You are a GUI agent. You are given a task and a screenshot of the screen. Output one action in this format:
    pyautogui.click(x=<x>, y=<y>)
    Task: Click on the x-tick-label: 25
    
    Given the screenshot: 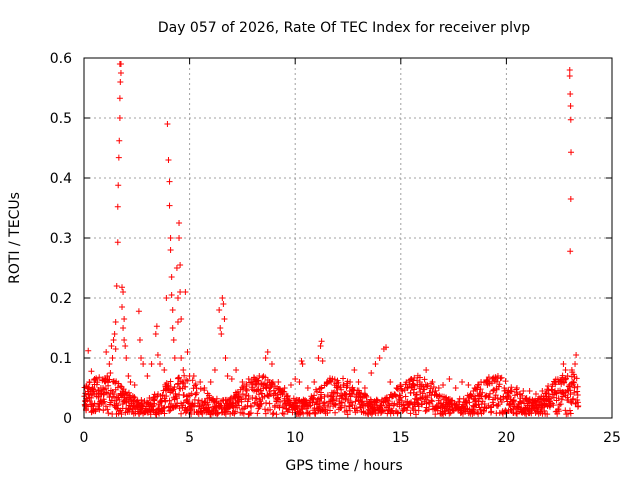 What is the action you would take?
    pyautogui.click(x=612, y=438)
    